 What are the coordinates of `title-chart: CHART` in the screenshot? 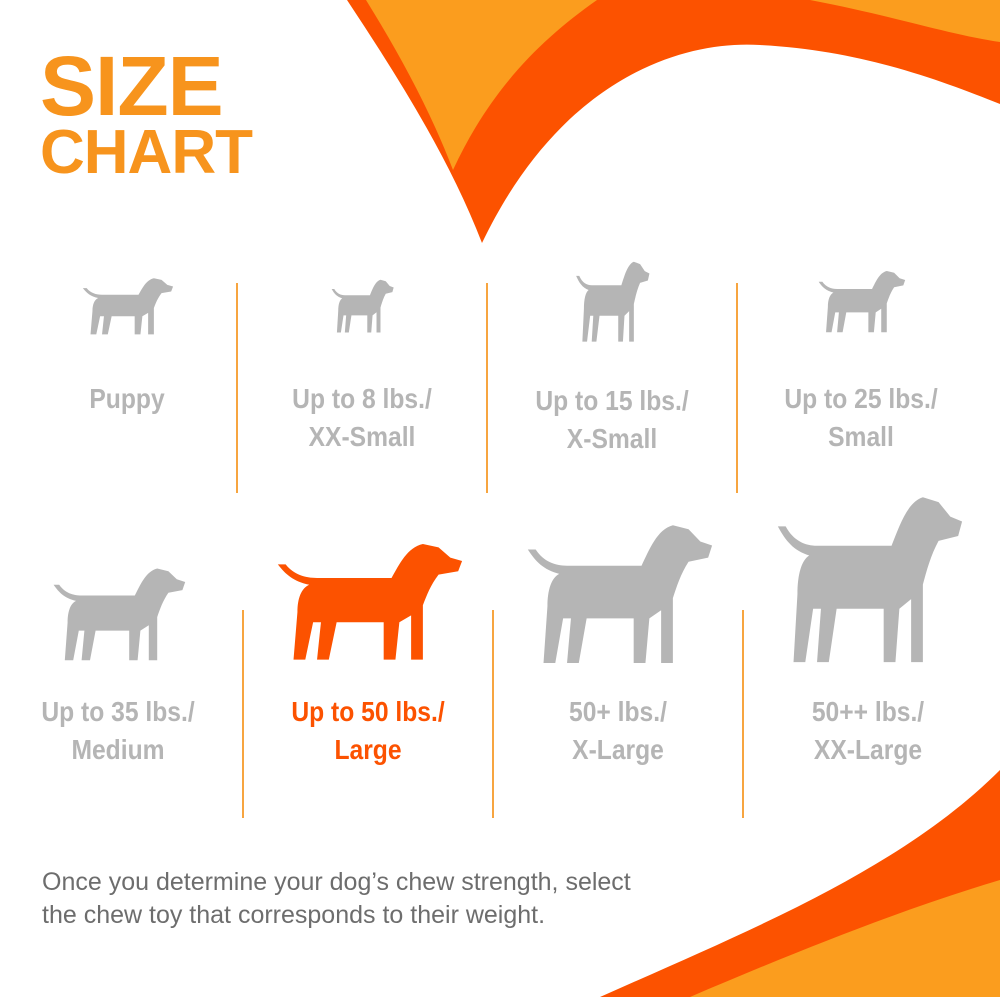 It's located at (146, 152).